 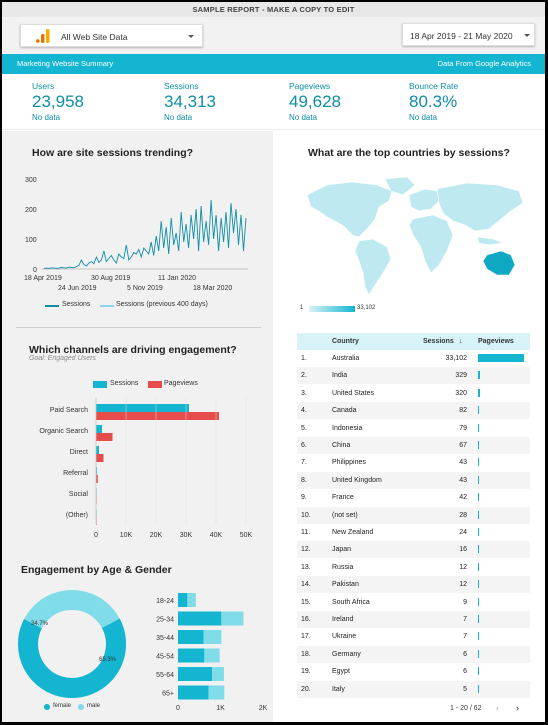 I want to click on age-label: 65+, so click(x=168, y=694).